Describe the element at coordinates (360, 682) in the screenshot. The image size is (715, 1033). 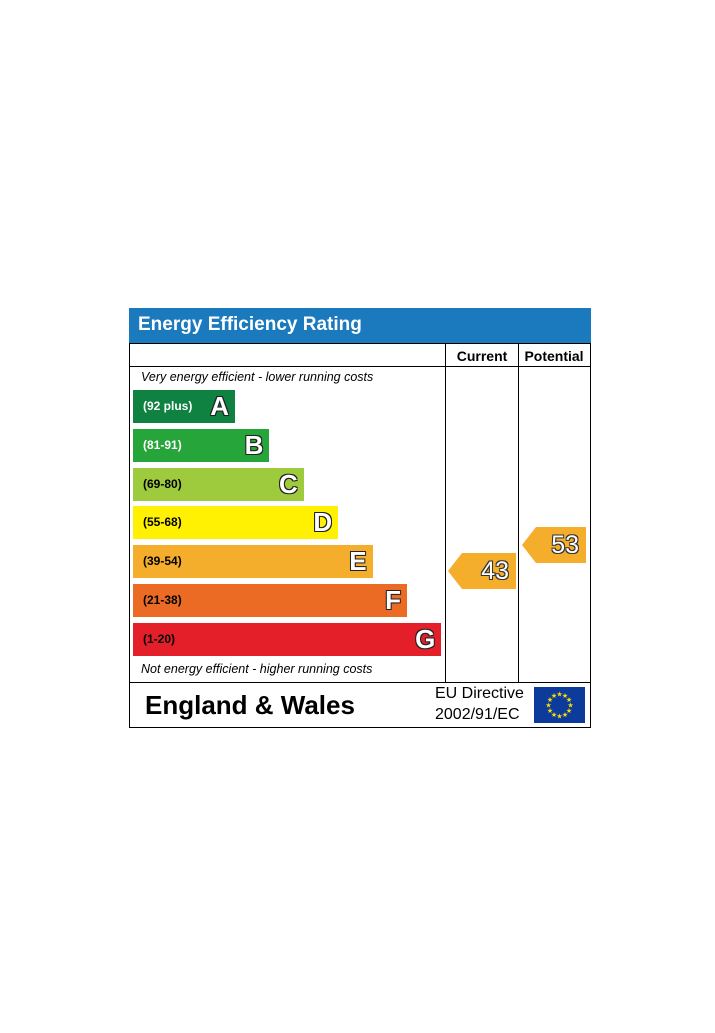
I see `footer-divider` at that location.